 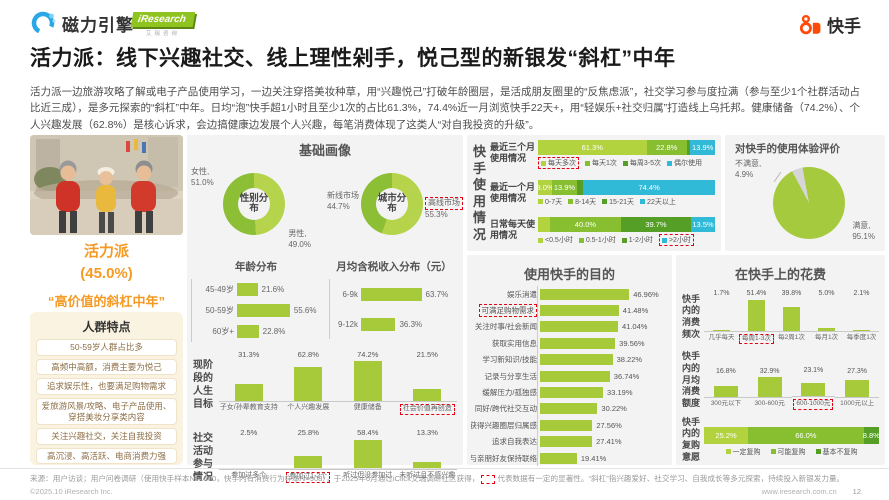 I want to click on column: 13.3% 未听过且不感兴趣, so click(x=427, y=458).